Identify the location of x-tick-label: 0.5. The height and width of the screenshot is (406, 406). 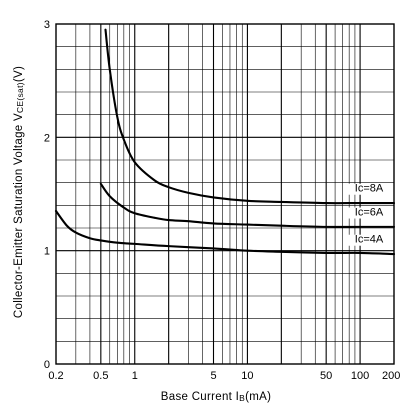
(100, 376).